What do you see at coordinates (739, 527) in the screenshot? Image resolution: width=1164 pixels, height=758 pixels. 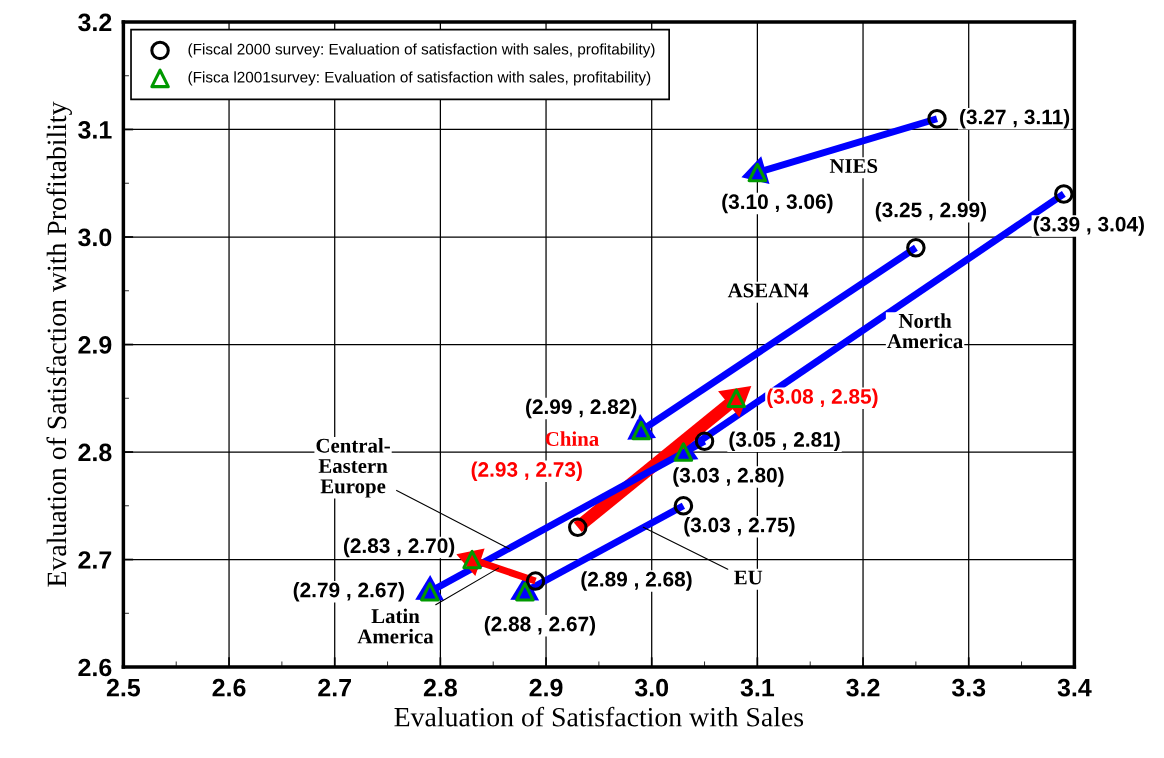 I see `data-label: (3.03 , 2.75)` at bounding box center [739, 527].